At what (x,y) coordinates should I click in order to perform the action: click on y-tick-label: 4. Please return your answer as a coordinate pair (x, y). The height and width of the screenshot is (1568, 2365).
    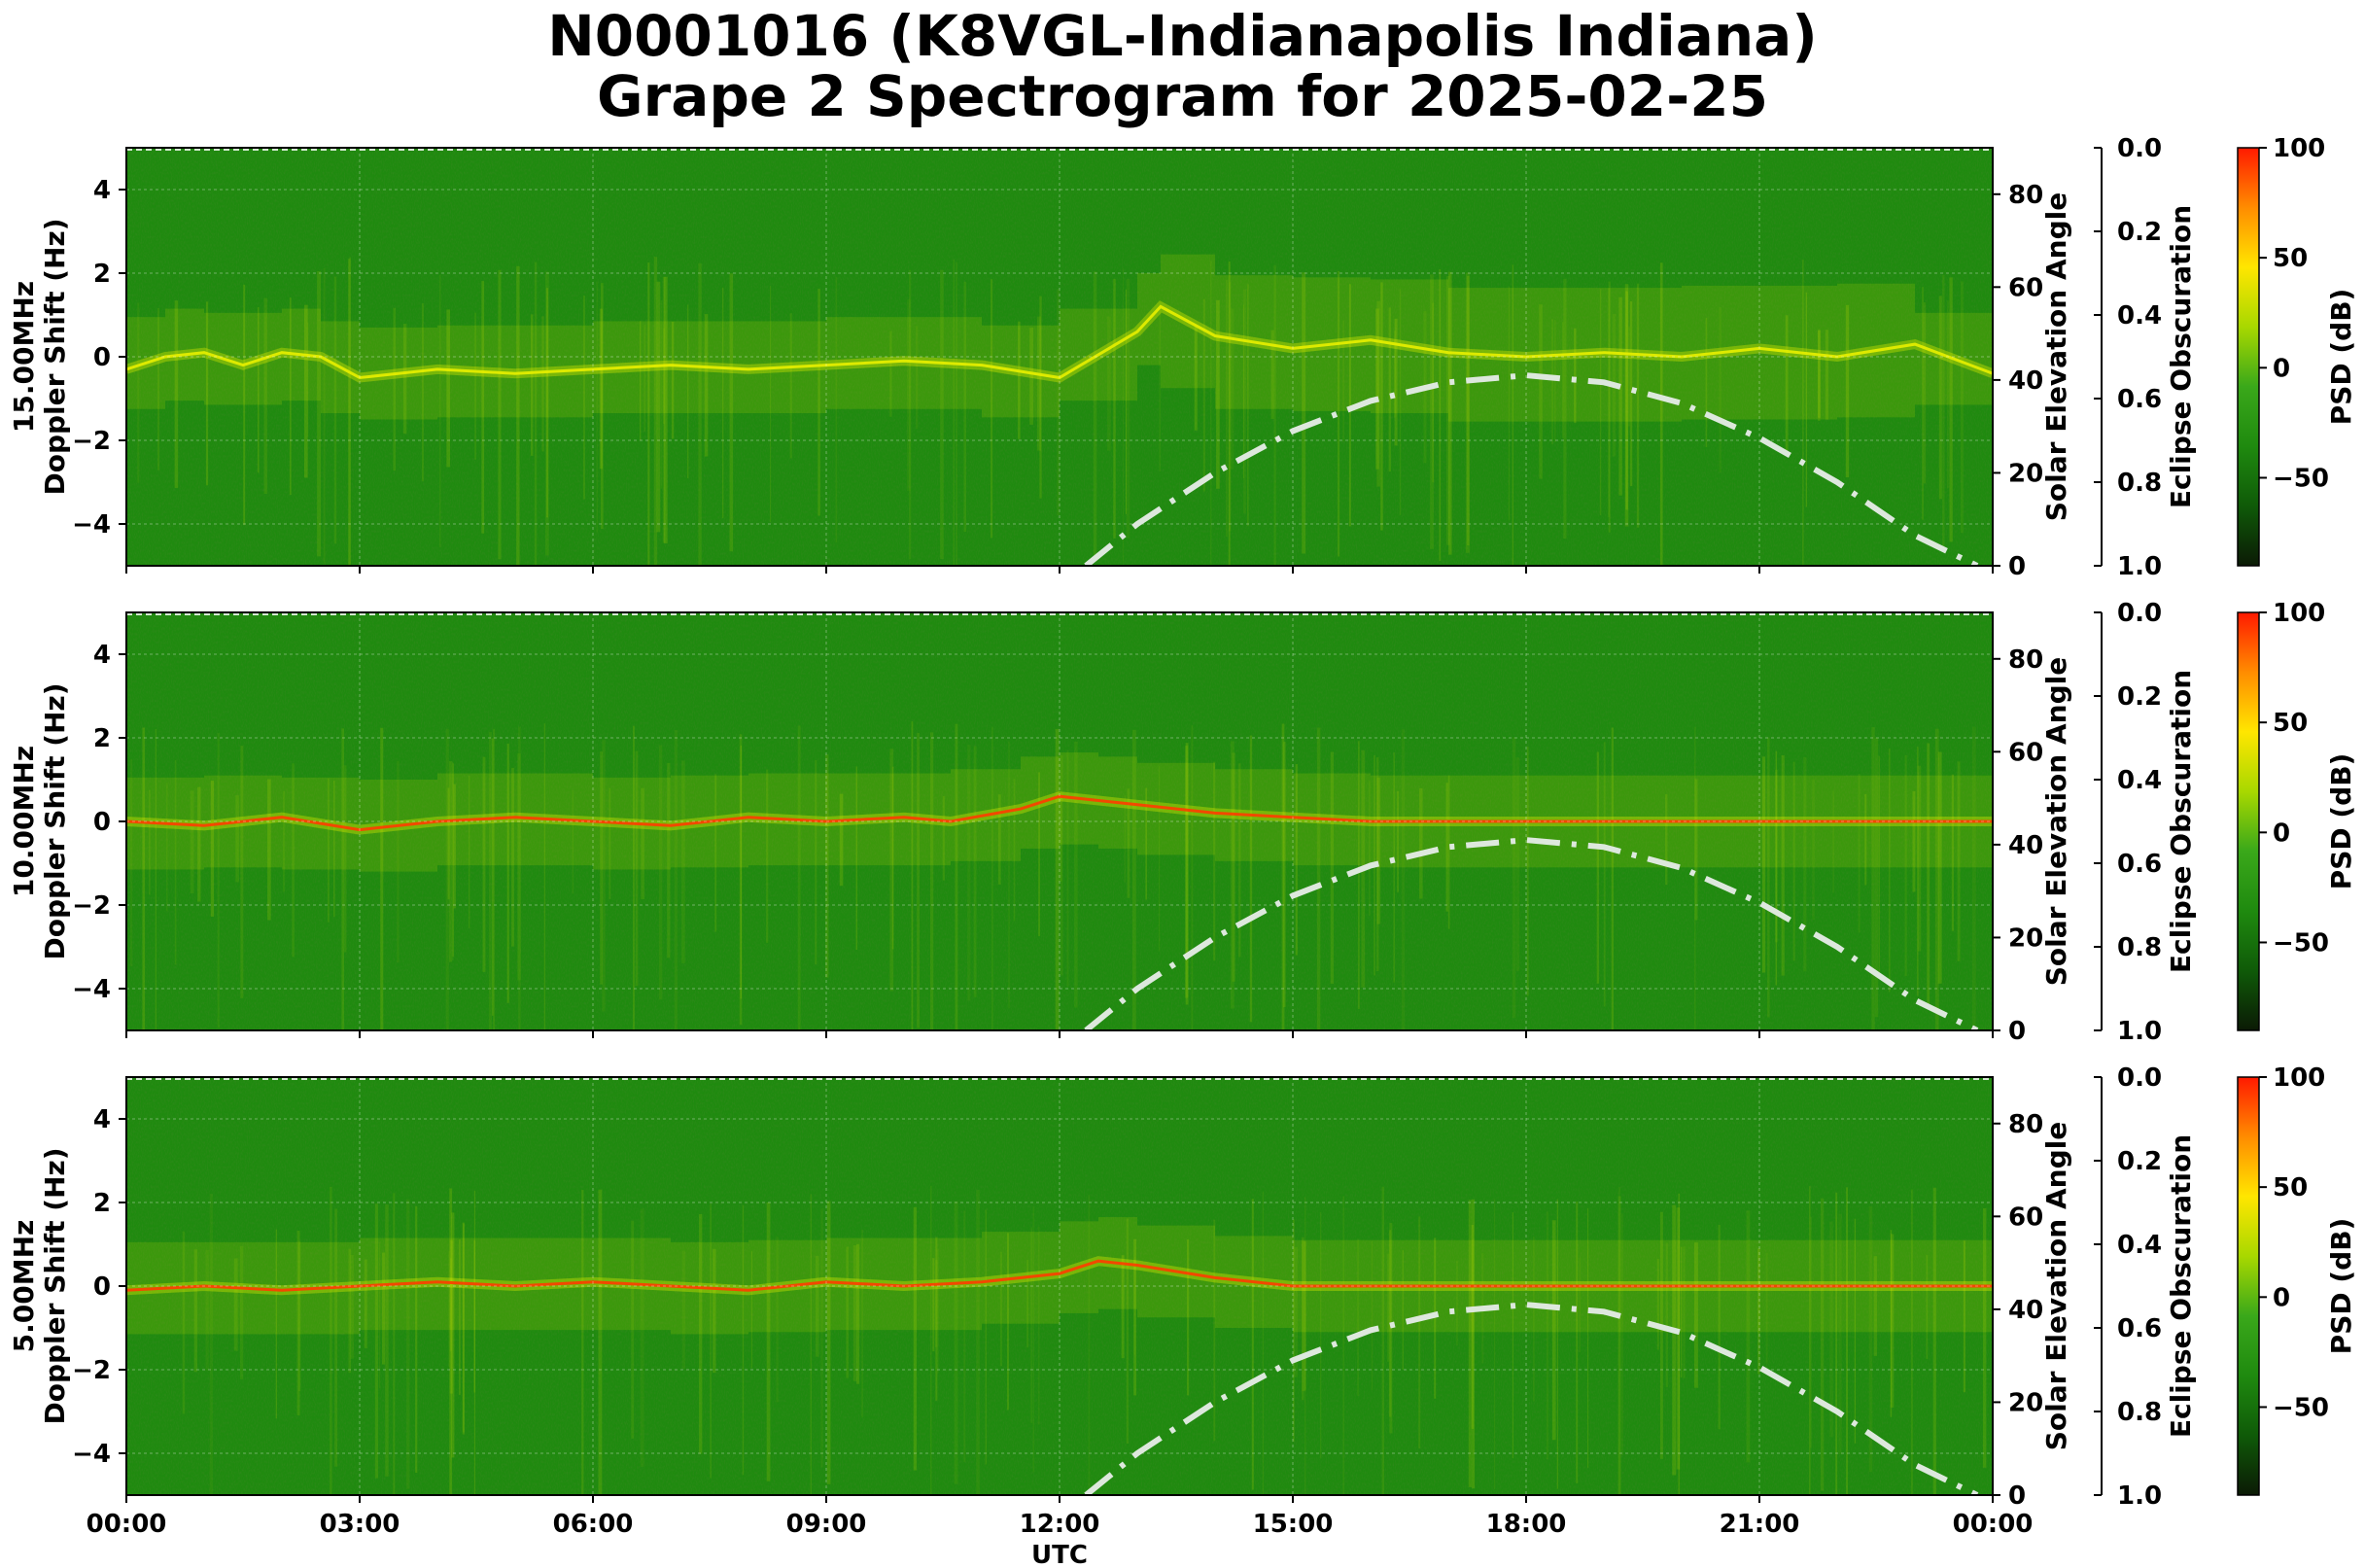
    Looking at the image, I should click on (102, 1119).